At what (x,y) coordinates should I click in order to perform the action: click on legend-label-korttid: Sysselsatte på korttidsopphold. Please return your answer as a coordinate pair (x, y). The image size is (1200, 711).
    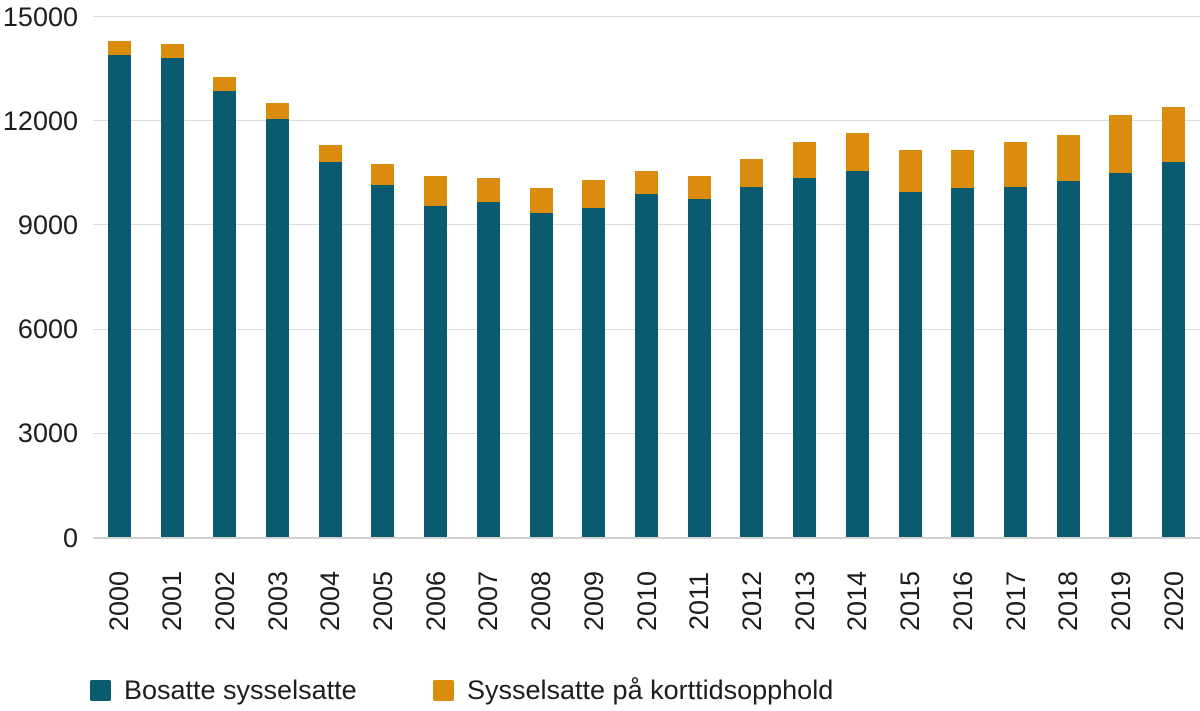
    Looking at the image, I should click on (650, 689).